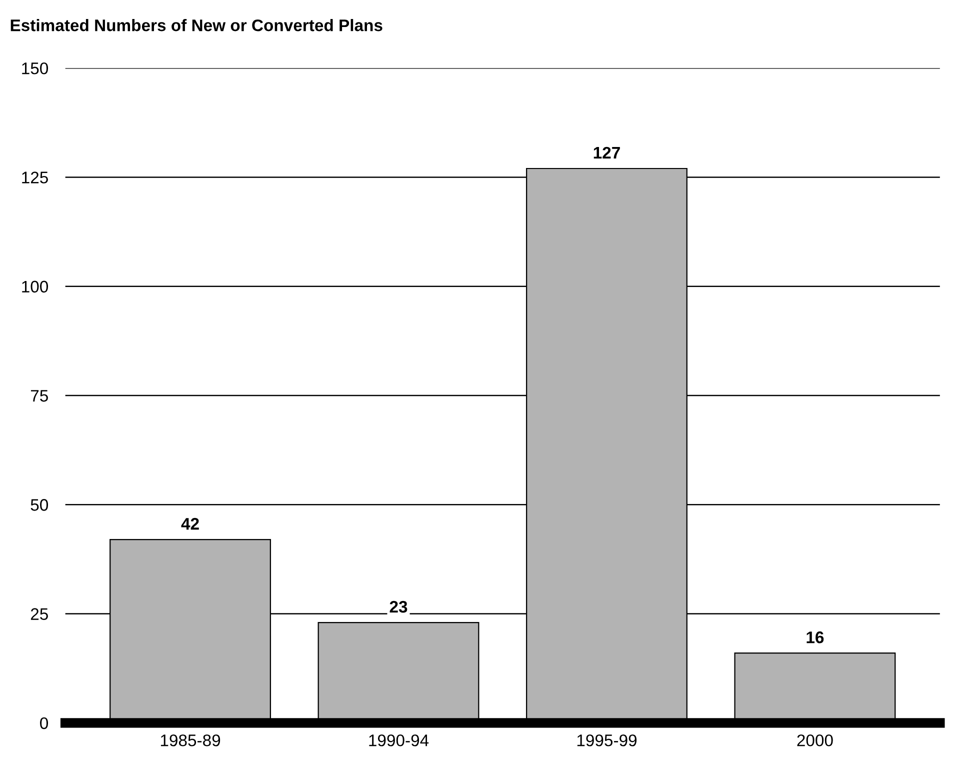 The width and height of the screenshot is (975, 765). I want to click on y-tick-label: 100, so click(35, 286).